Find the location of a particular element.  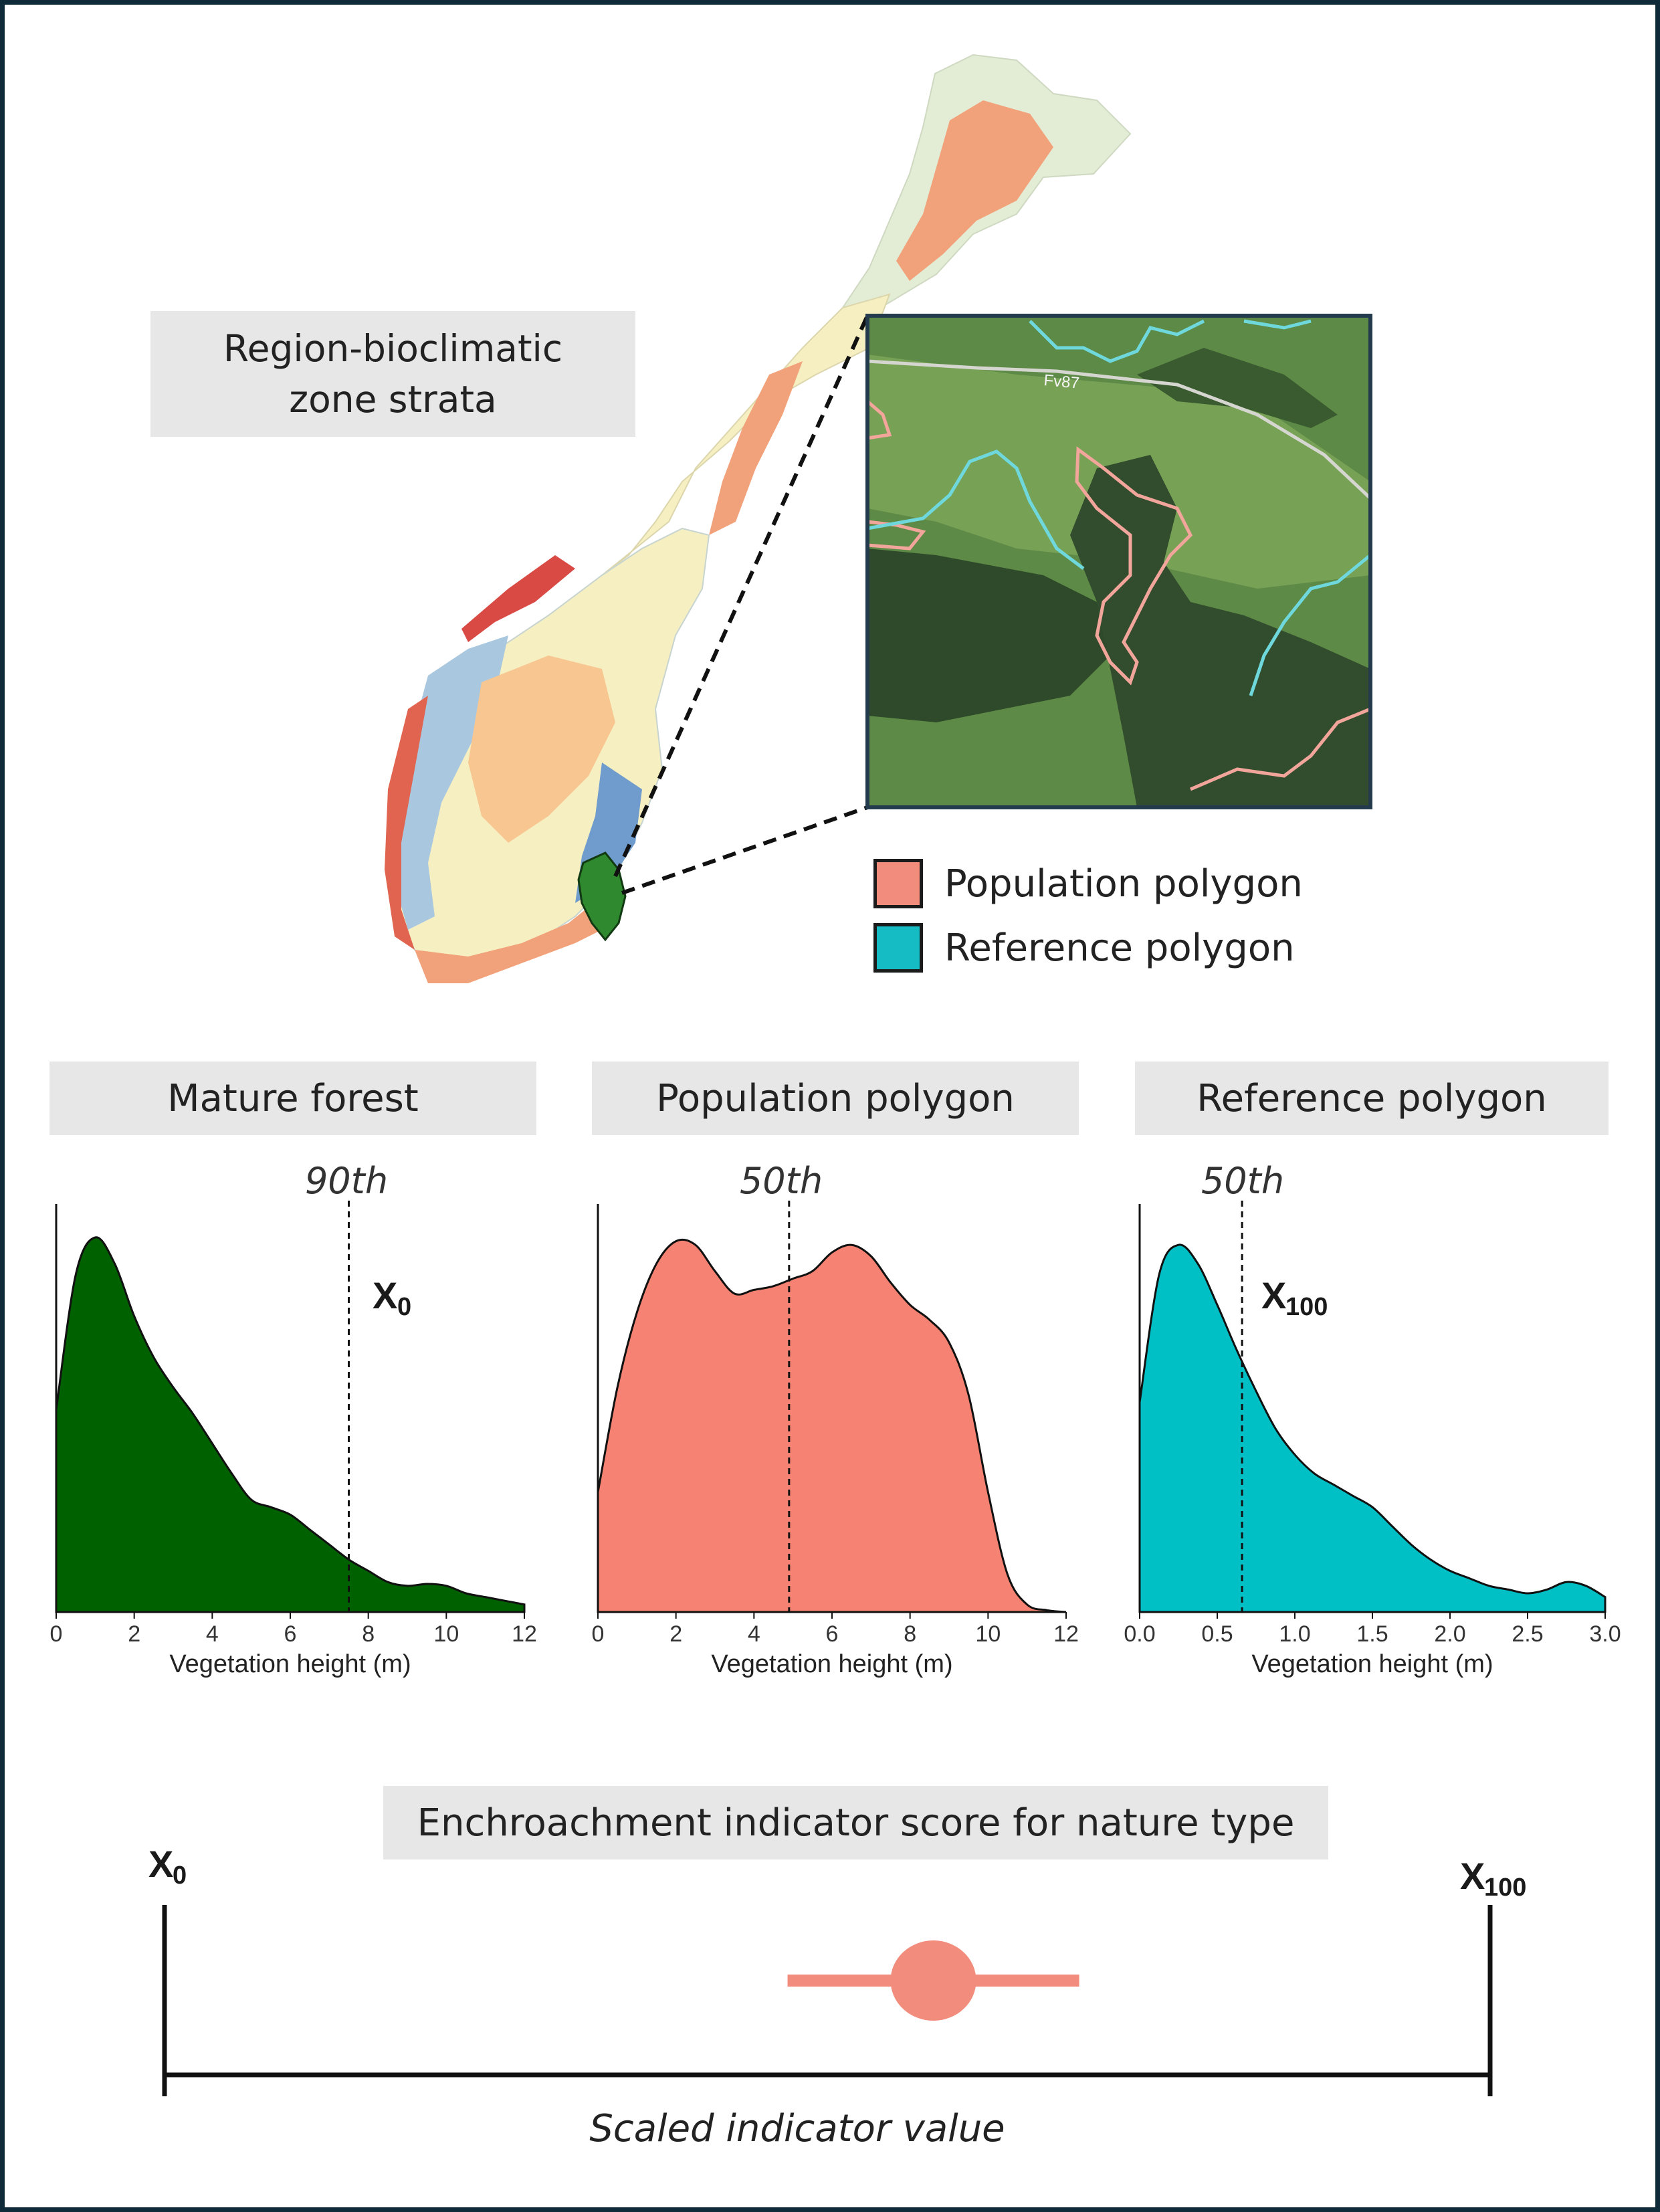

map-region-coast-salmon is located at coordinates (515, 939).